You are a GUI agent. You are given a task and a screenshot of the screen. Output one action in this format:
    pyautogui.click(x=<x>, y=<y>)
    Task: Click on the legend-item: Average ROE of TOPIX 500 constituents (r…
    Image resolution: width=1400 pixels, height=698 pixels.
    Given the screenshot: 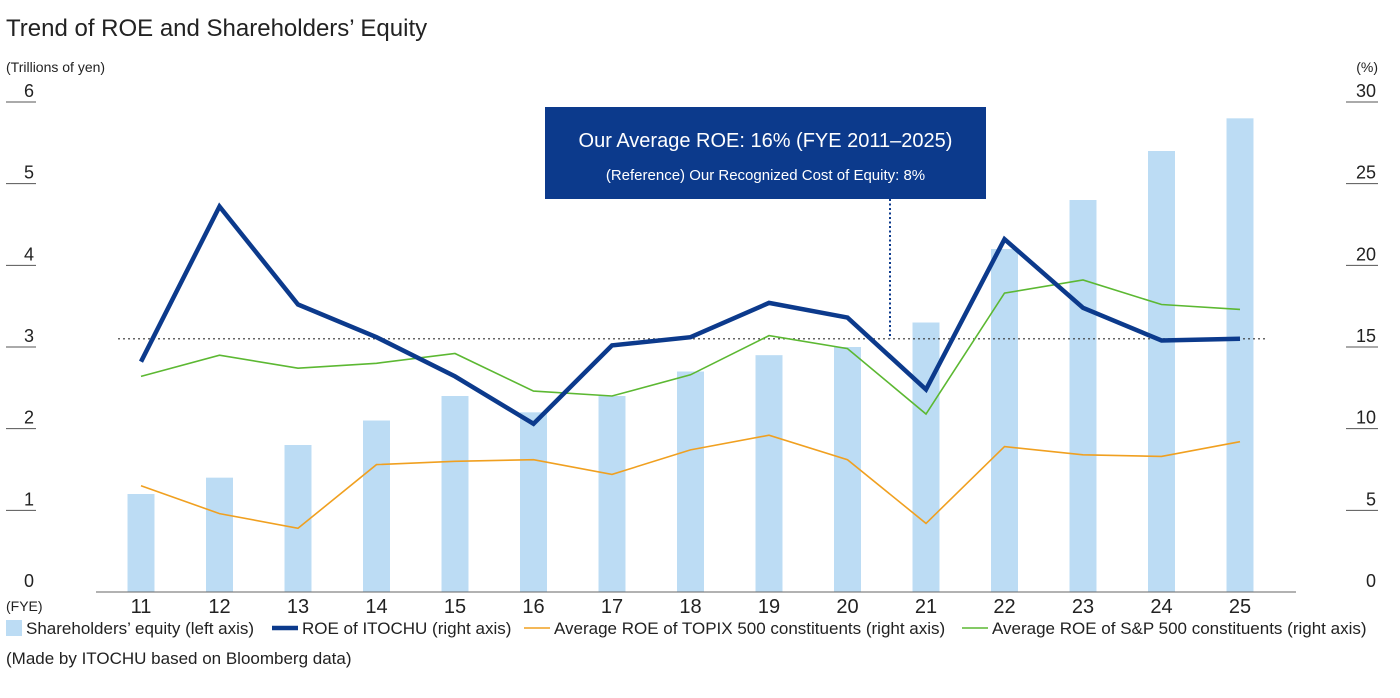 What is the action you would take?
    pyautogui.click(x=734, y=628)
    